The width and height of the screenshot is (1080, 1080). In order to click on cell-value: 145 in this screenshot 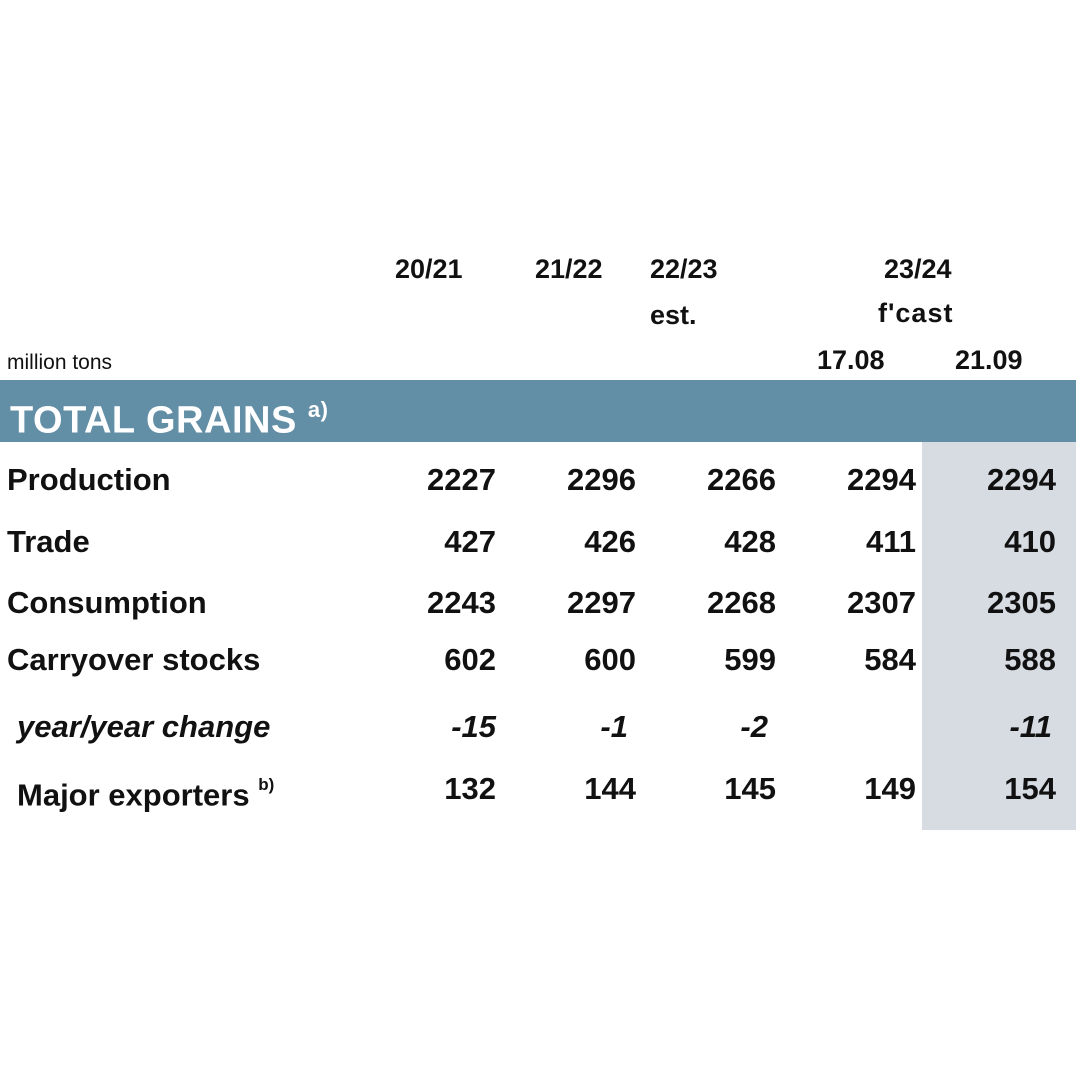, I will do `click(750, 788)`.